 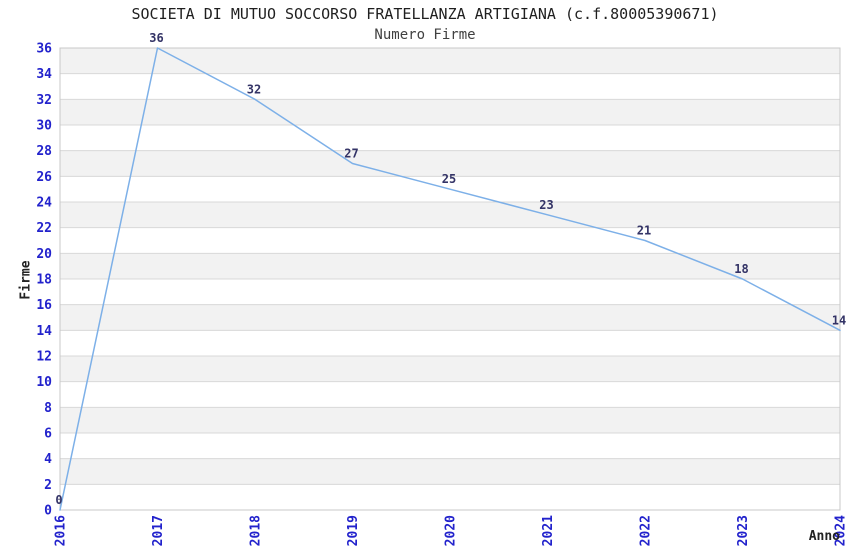 I want to click on data-point-label: 27, so click(x=351, y=154).